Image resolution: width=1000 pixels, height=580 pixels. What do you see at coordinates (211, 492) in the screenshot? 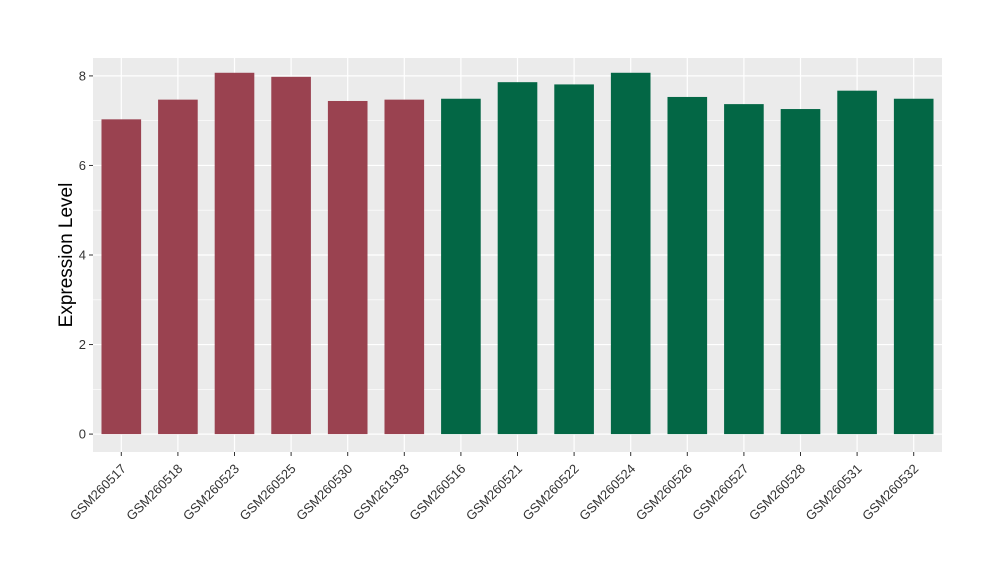
I see `x-tick-label: GSM260523` at bounding box center [211, 492].